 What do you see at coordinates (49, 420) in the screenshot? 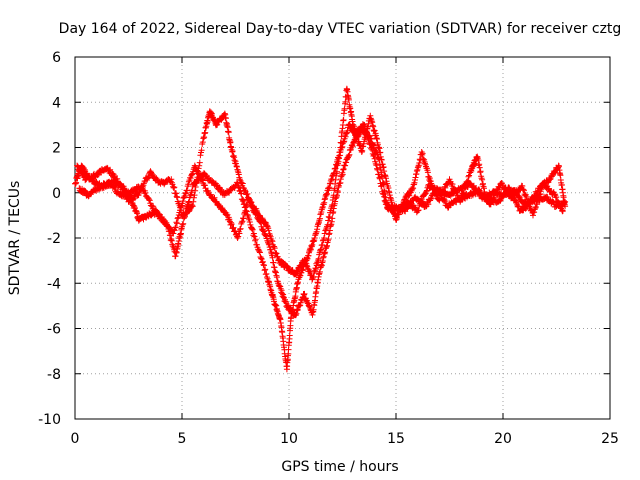
I see `y-tick-label: -10` at bounding box center [49, 420].